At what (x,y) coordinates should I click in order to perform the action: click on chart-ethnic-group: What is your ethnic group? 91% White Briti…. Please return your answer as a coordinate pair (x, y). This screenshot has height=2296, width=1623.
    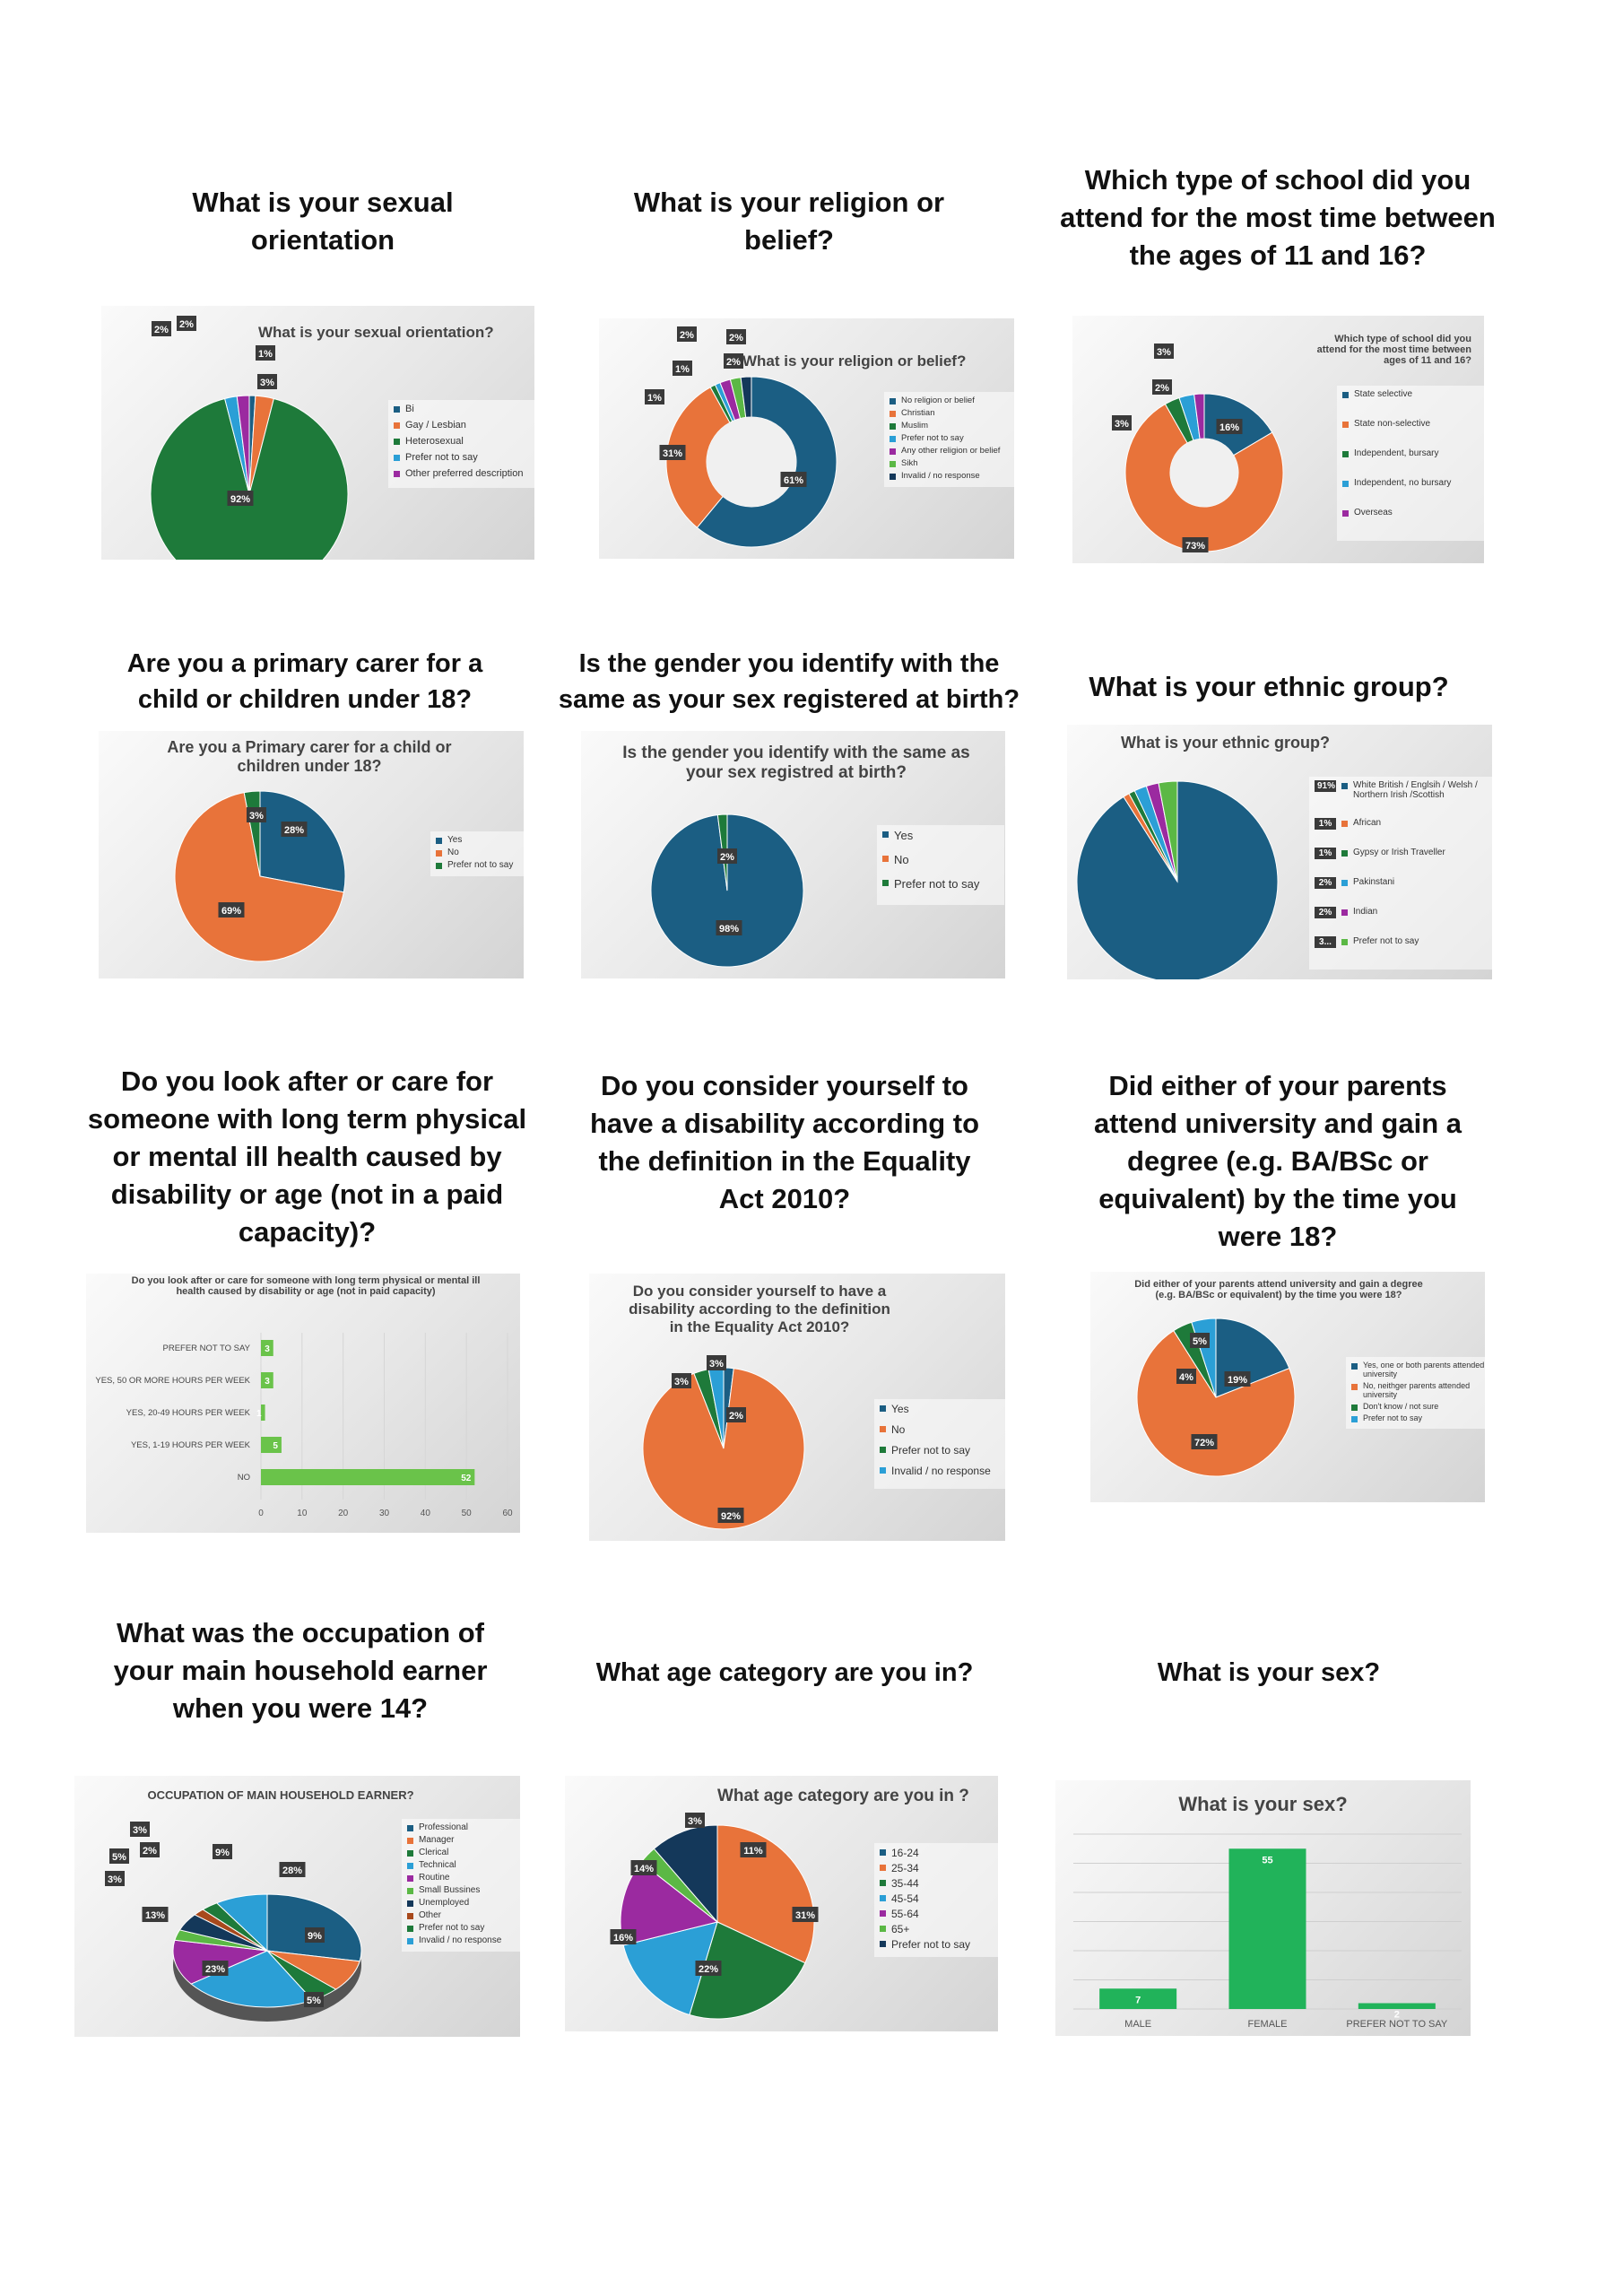
    Looking at the image, I should click on (1279, 852).